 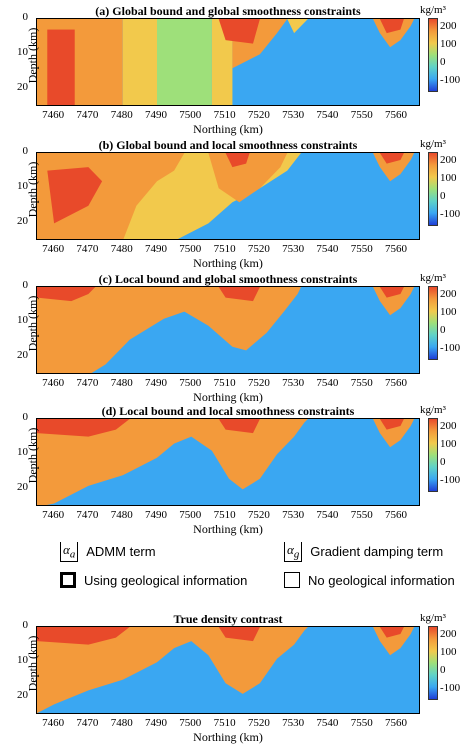 What do you see at coordinates (184, 62) in the screenshot?
I see `mid-block` at bounding box center [184, 62].